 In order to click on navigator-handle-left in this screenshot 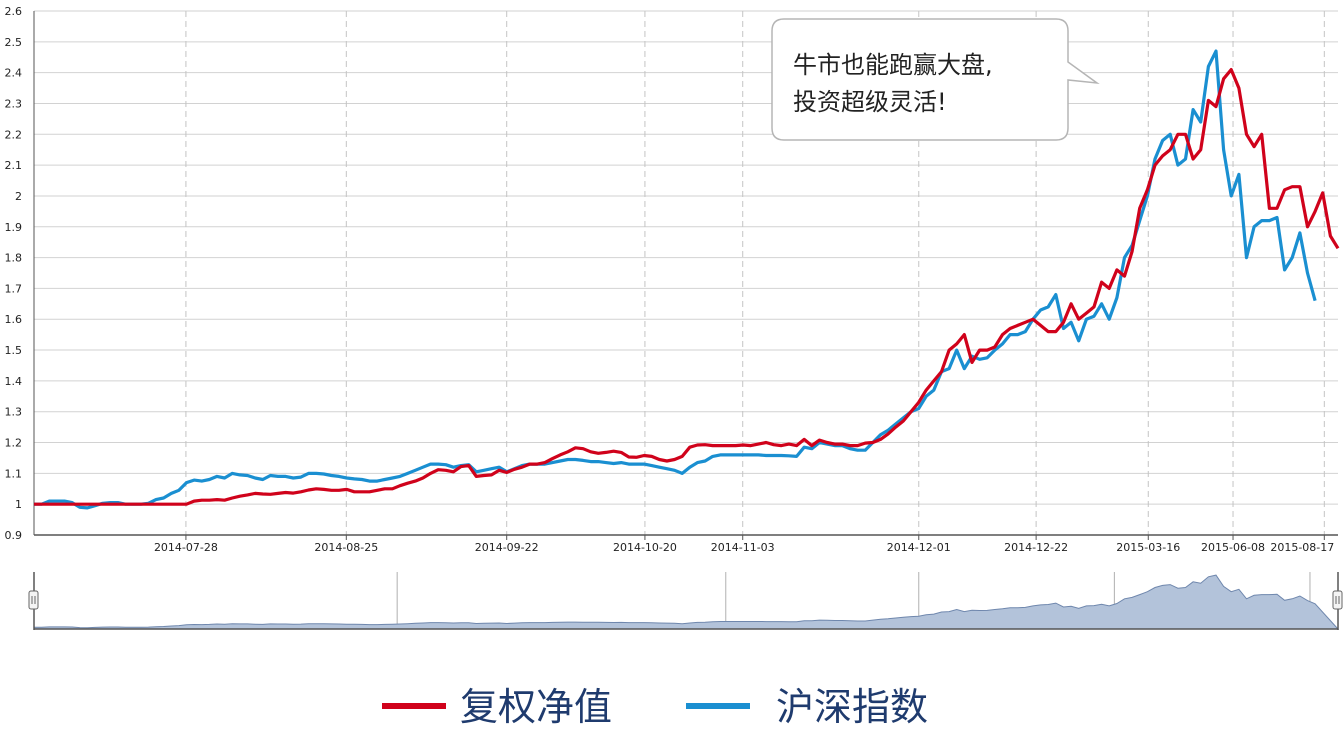, I will do `click(33, 601)`.